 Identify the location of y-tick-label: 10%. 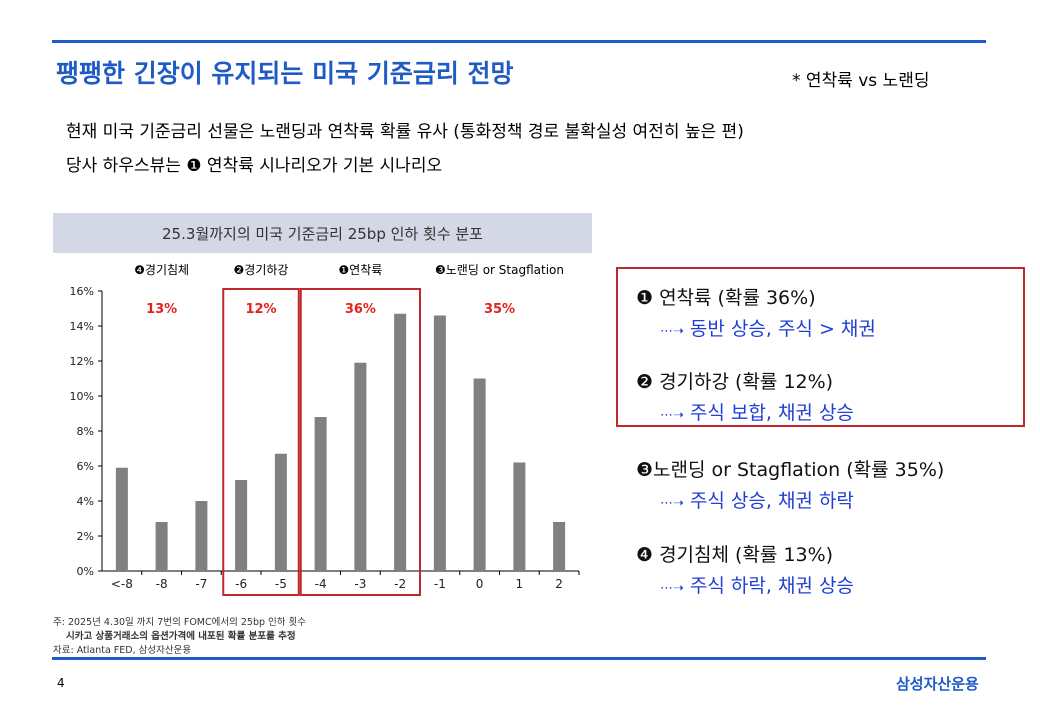
(82, 396).